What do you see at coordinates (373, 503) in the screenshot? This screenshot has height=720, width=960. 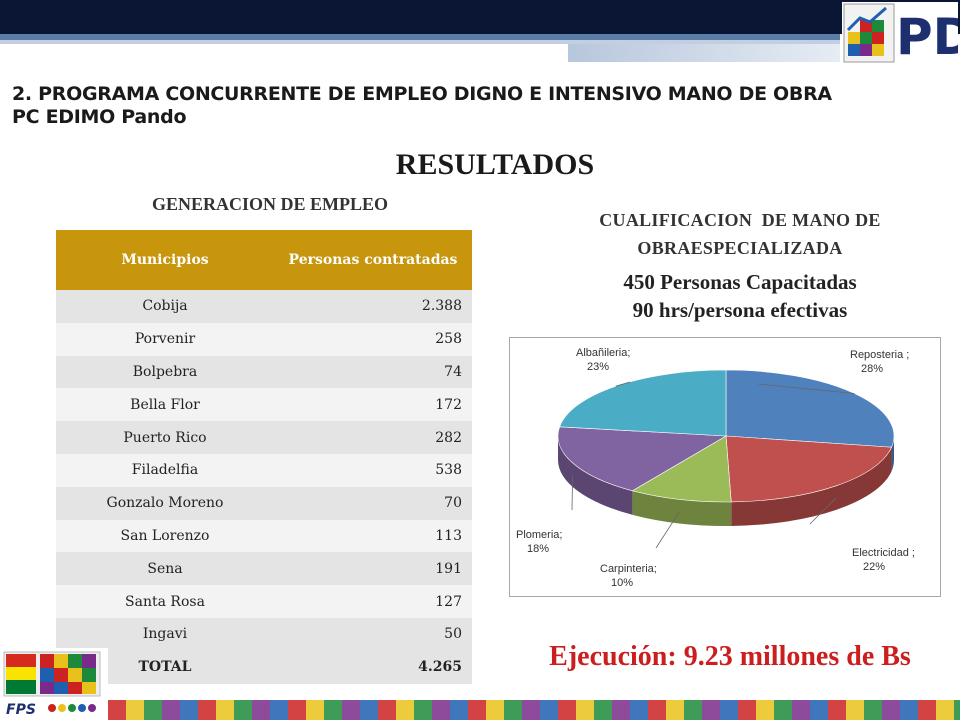 I see `personas-cell: 70` at bounding box center [373, 503].